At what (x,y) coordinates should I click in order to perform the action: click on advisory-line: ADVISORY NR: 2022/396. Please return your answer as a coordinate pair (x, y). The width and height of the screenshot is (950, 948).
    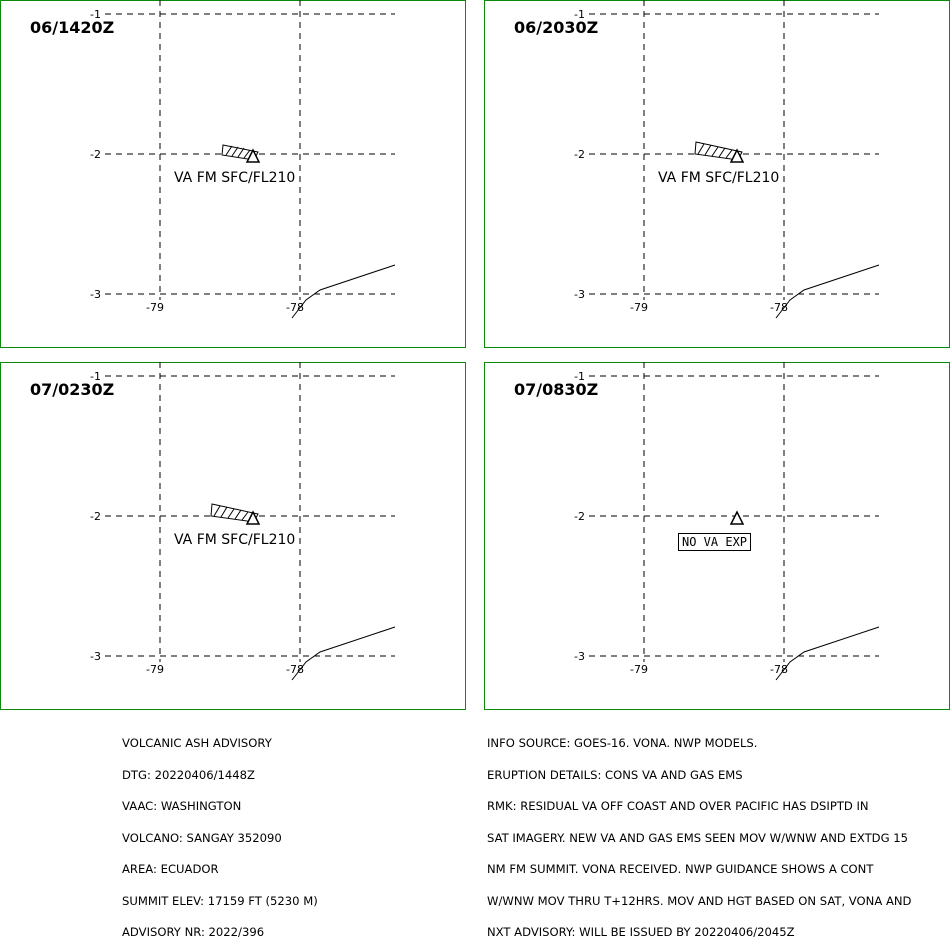
    Looking at the image, I should click on (193, 932).